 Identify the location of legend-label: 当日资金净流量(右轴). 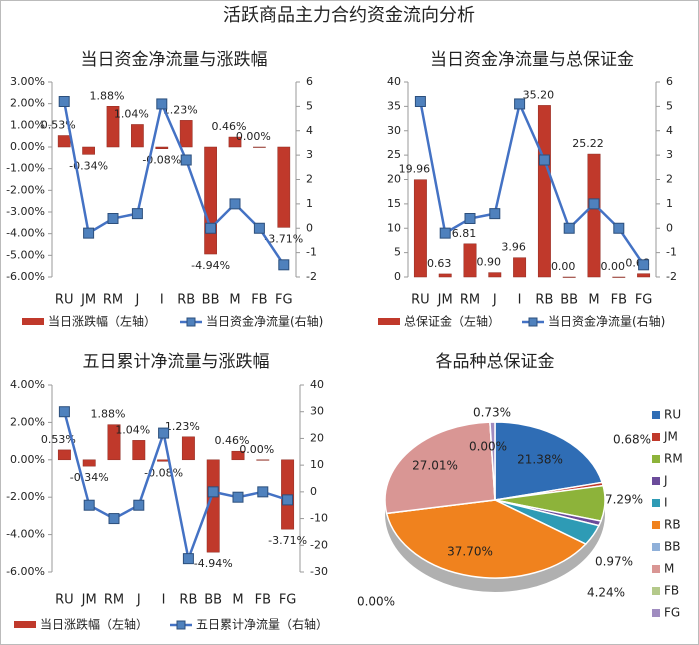
(264, 321).